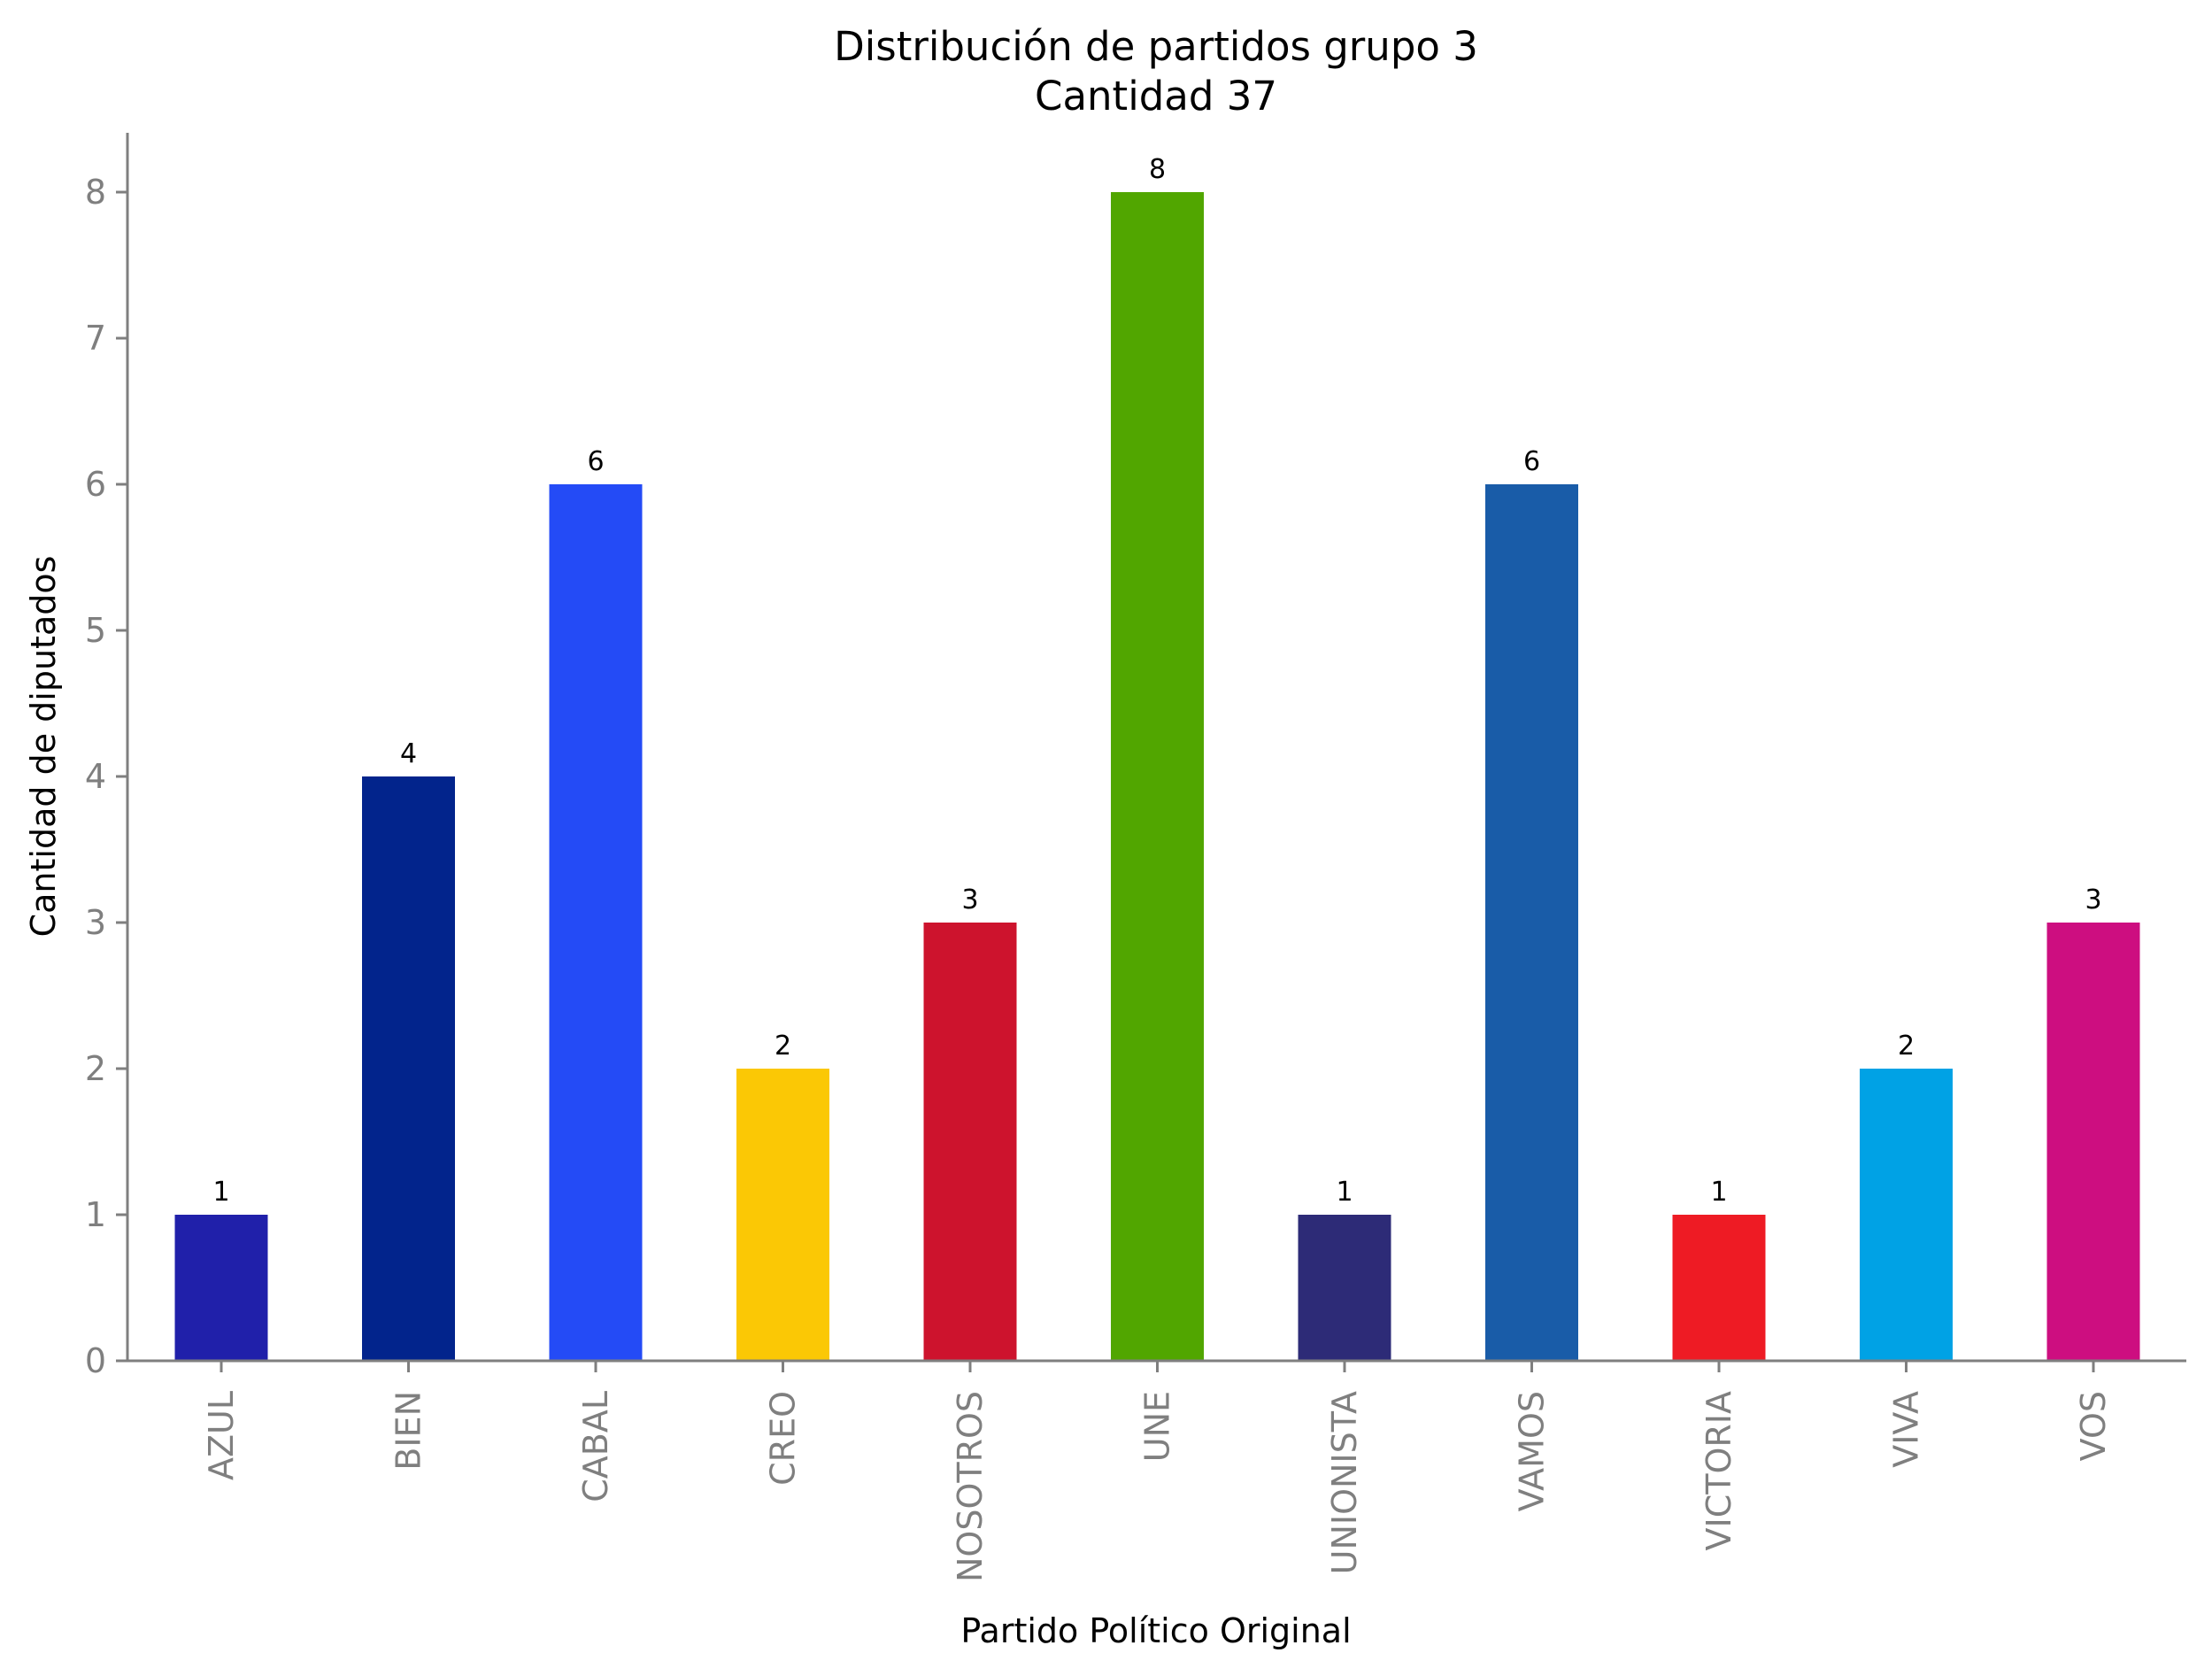 Image resolution: width=2212 pixels, height=1676 pixels. I want to click on y-tick-label: 6, so click(95, 484).